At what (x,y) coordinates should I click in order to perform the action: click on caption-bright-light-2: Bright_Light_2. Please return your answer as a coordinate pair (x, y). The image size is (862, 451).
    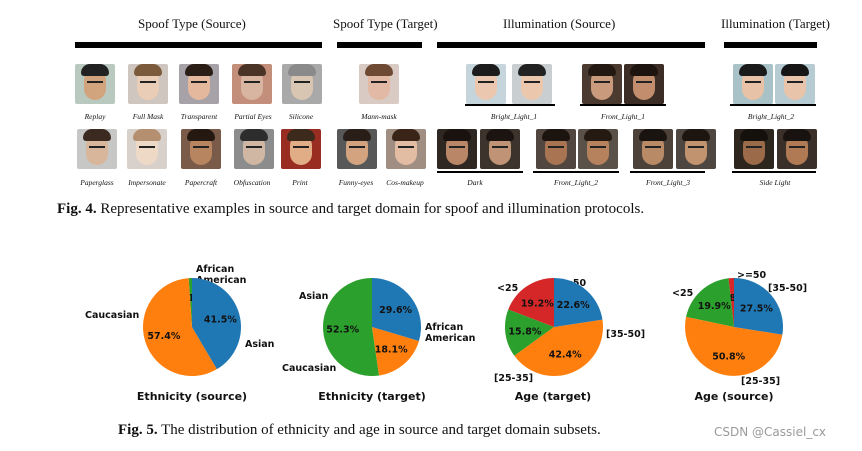
    Looking at the image, I should click on (771, 116).